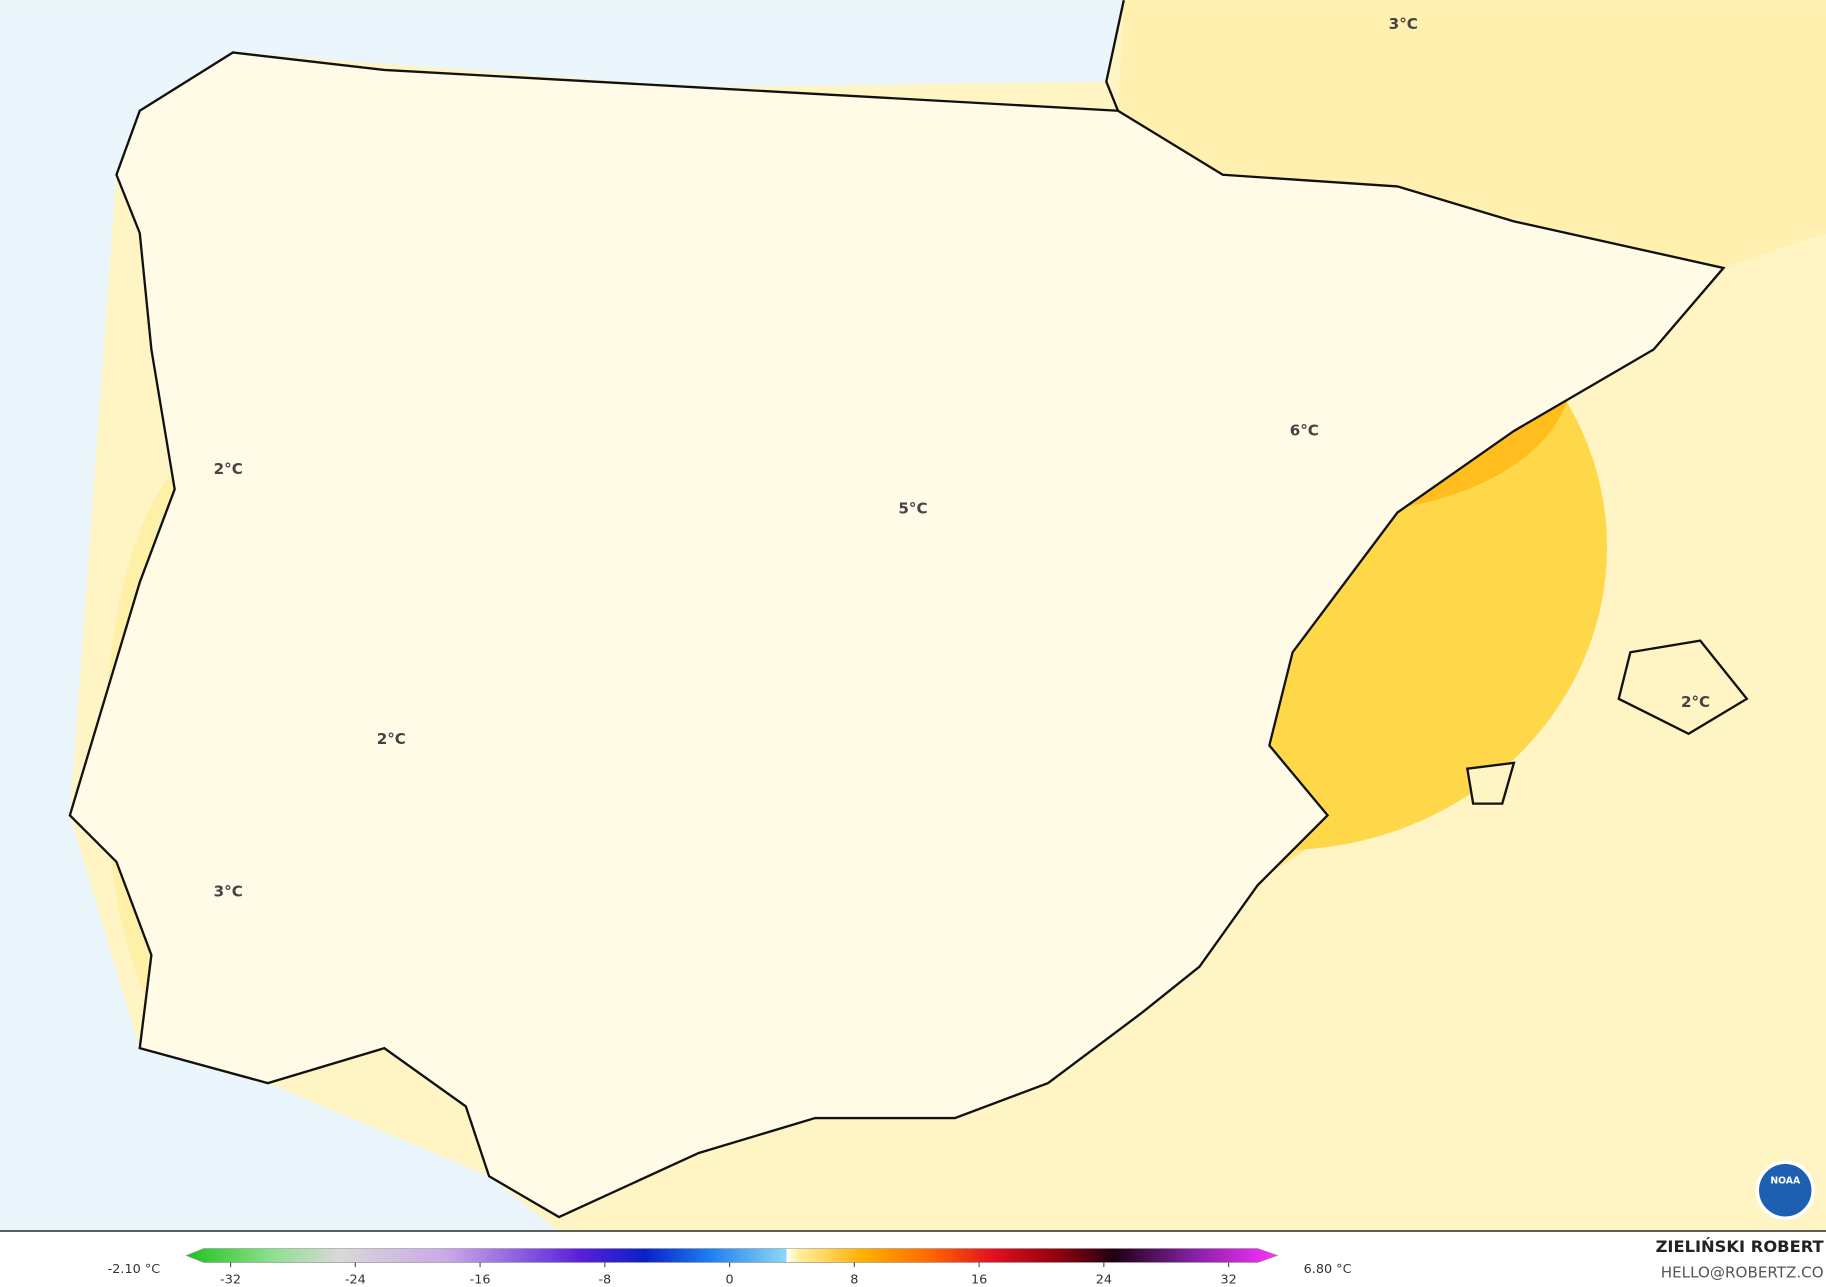 Image resolution: width=1826 pixels, height=1287 pixels. Describe the element at coordinates (912, 508) in the screenshot. I see `temperature-label: 5°C` at that location.